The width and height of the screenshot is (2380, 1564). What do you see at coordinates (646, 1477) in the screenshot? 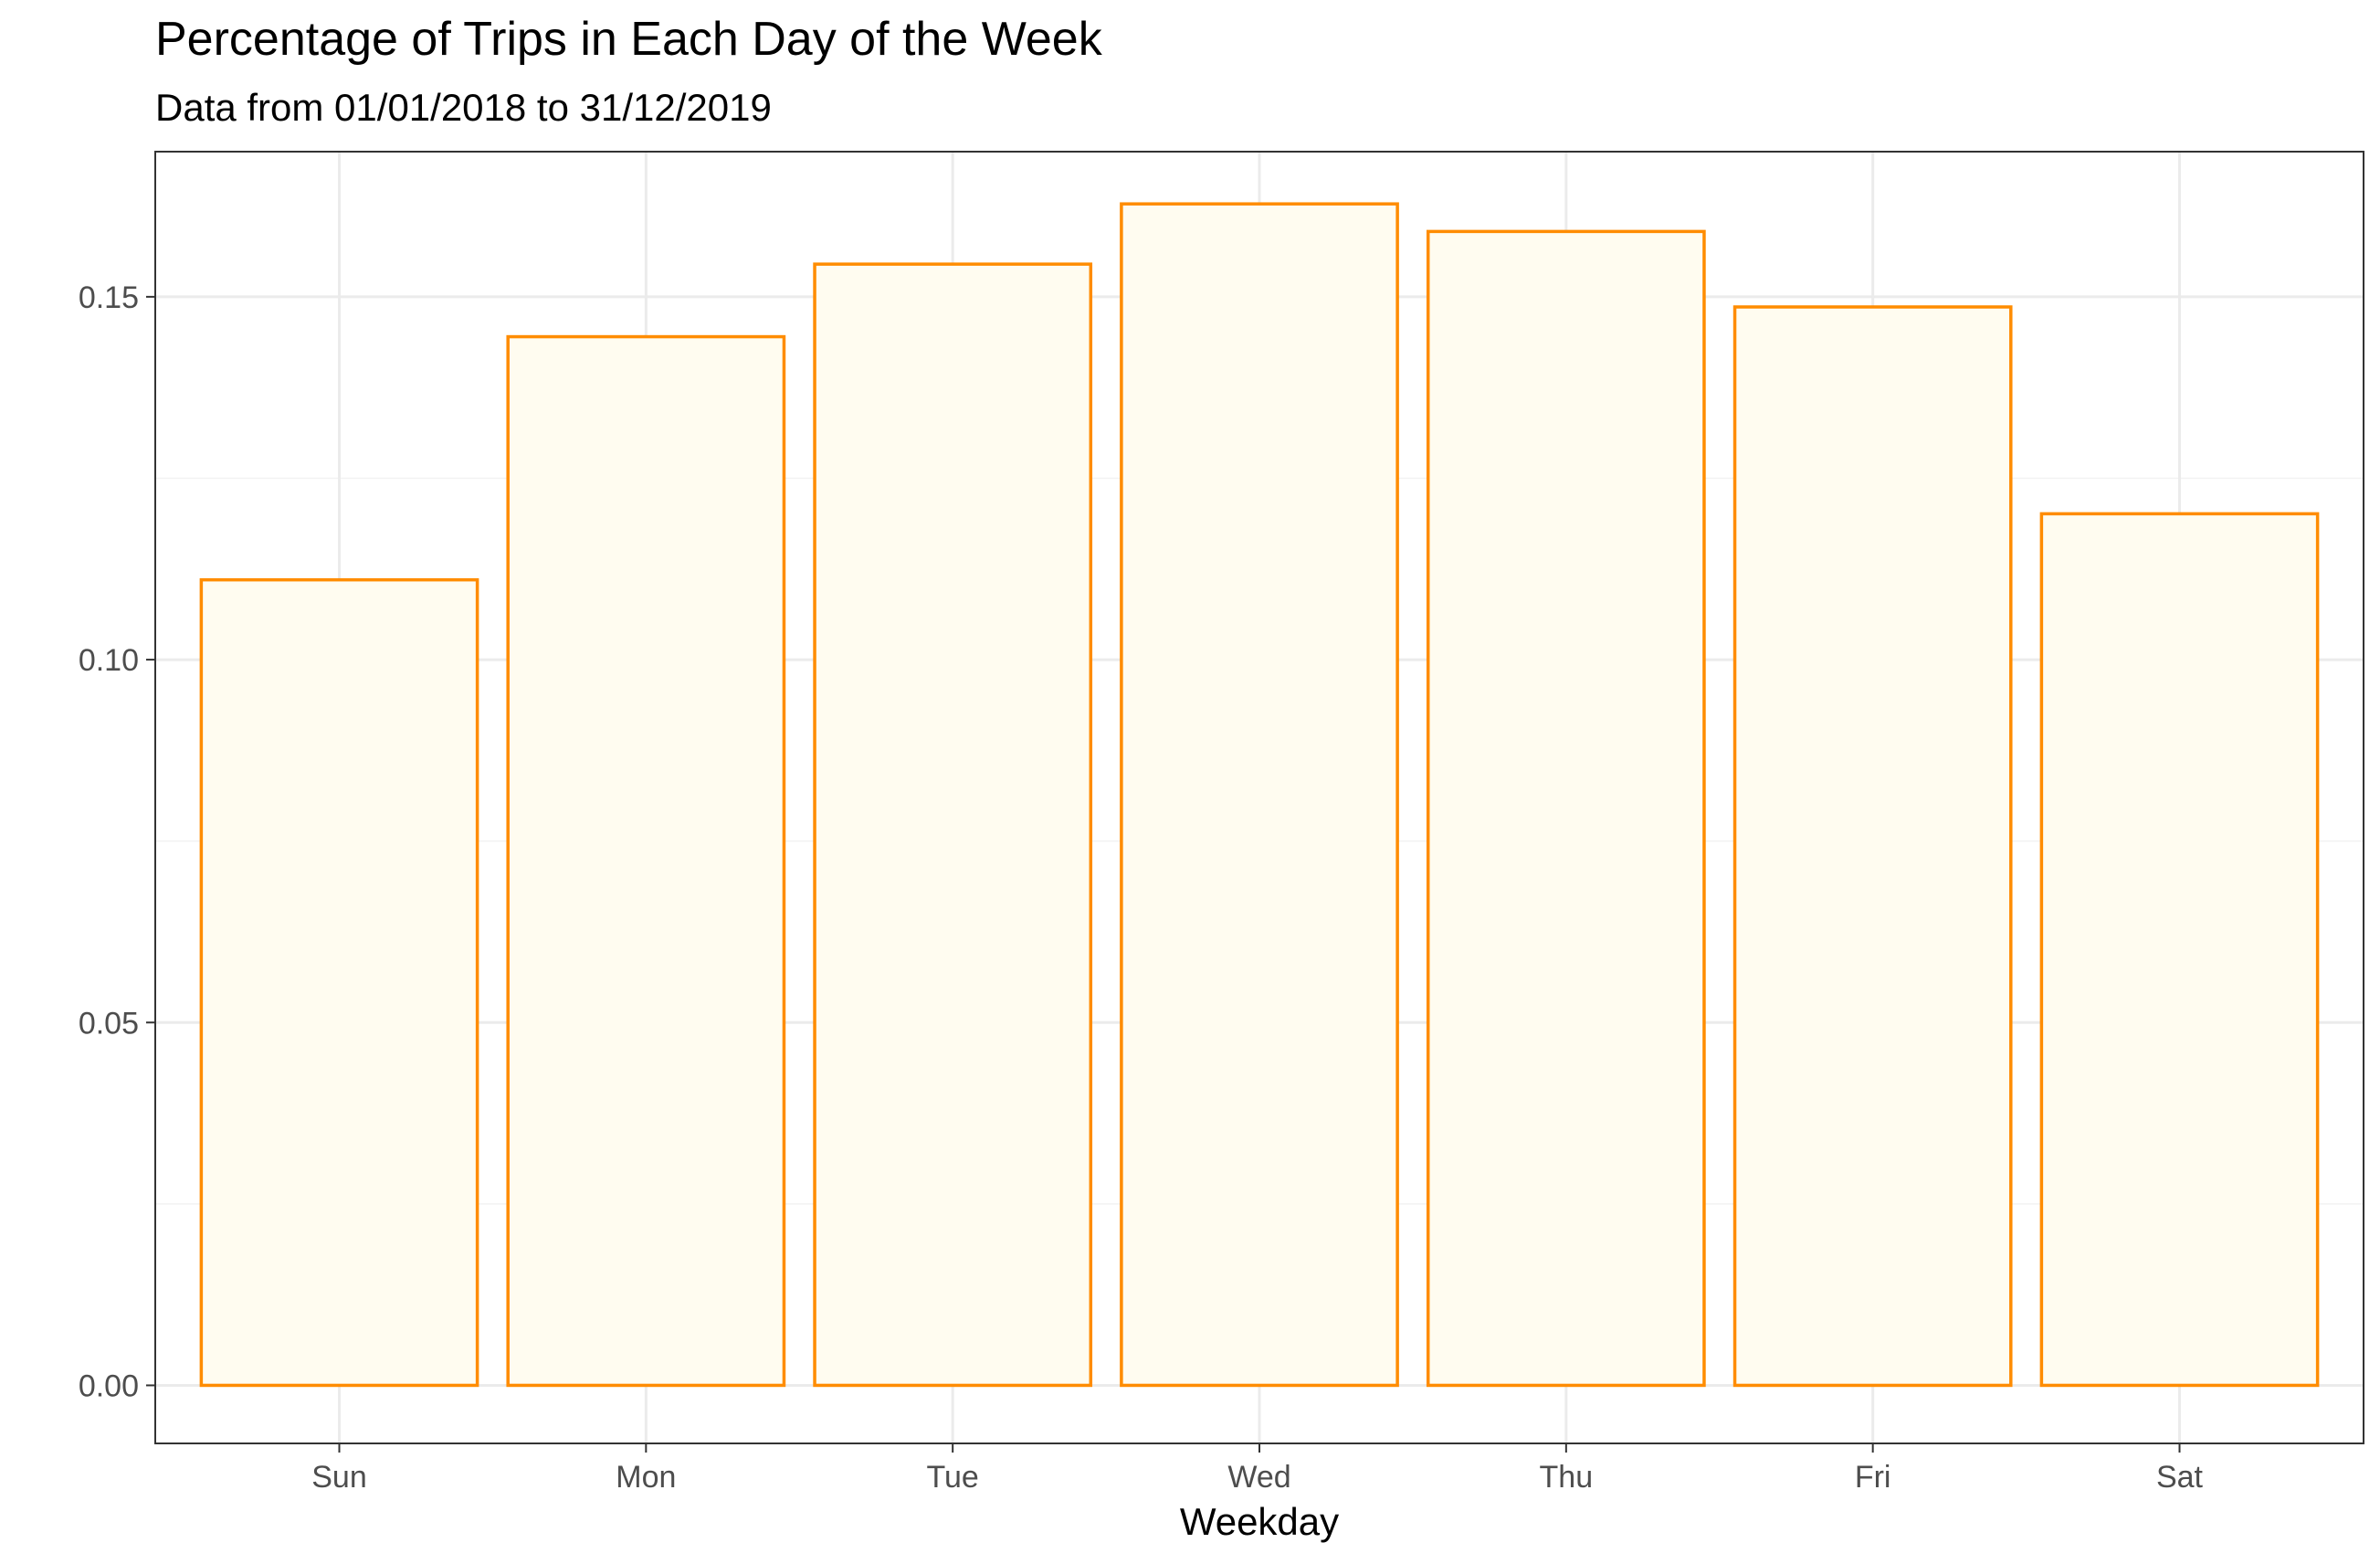
I see `x-tick-label-mon: Mon` at bounding box center [646, 1477].